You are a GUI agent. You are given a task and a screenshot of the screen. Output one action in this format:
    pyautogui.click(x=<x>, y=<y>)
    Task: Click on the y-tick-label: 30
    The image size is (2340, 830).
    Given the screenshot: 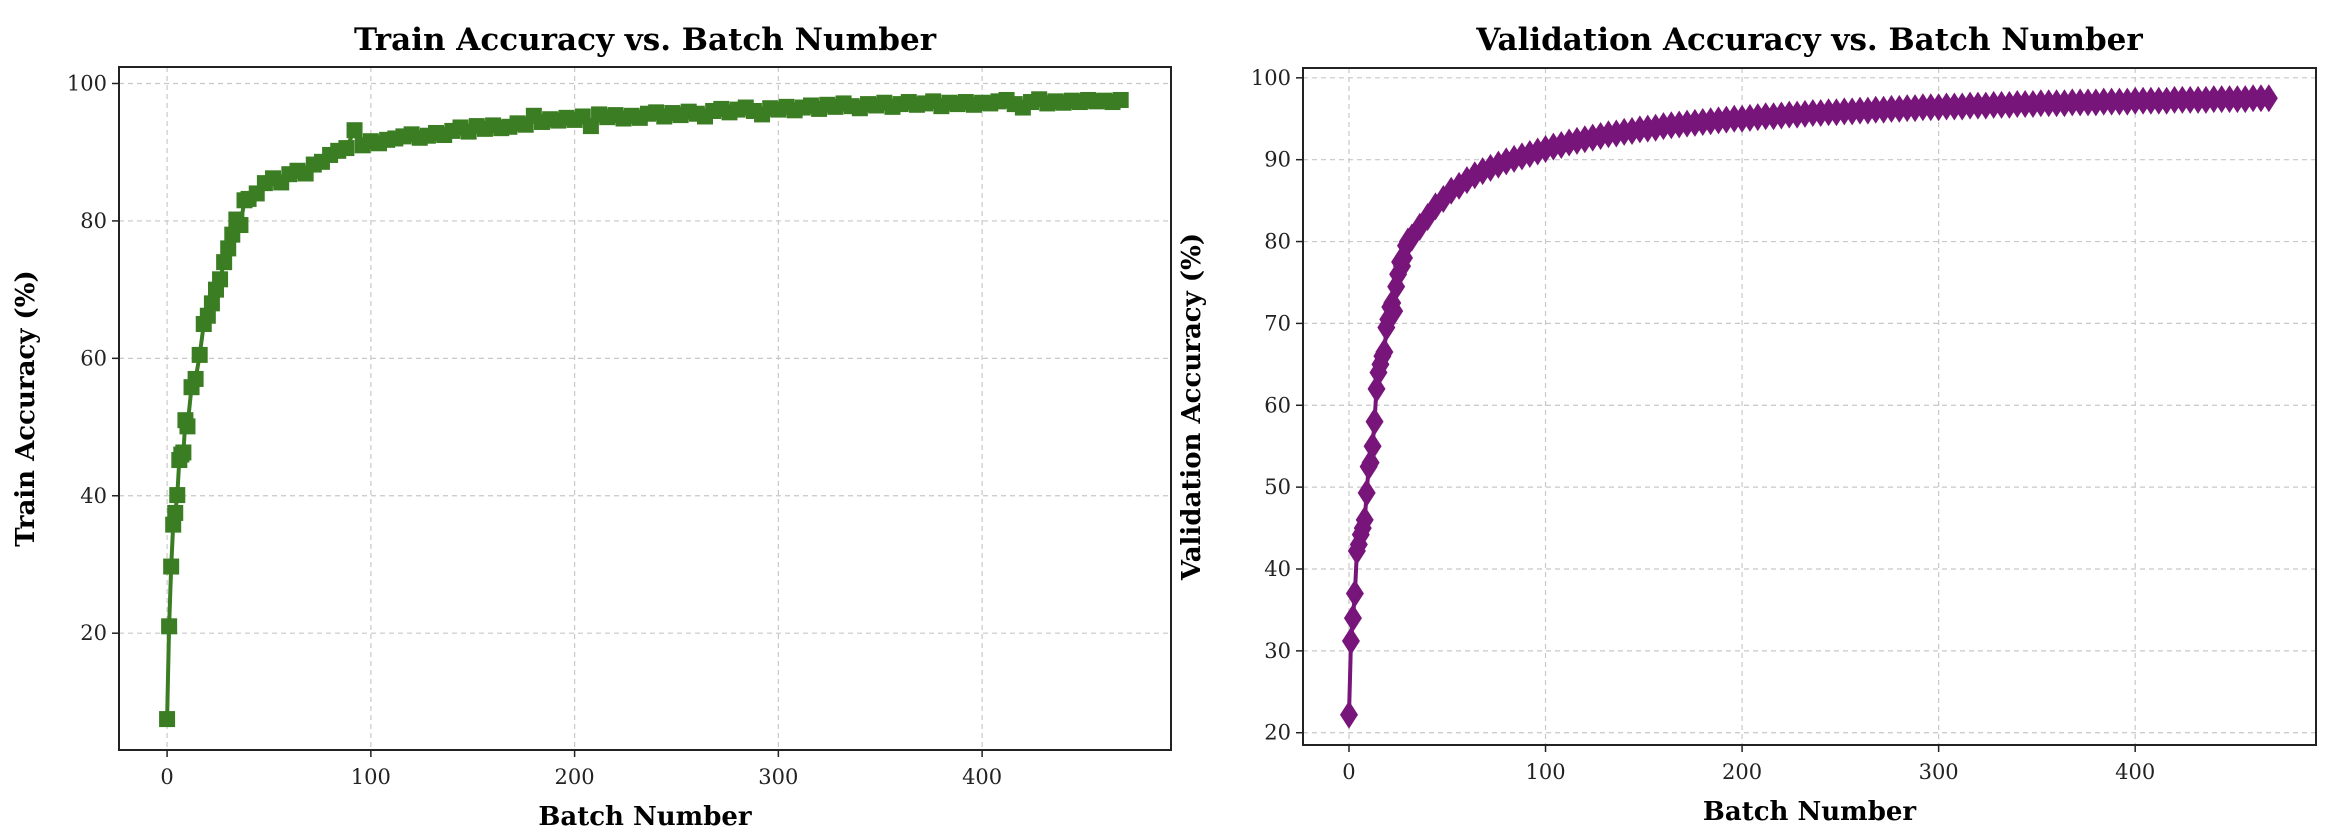 What is the action you would take?
    pyautogui.click(x=1277, y=651)
    